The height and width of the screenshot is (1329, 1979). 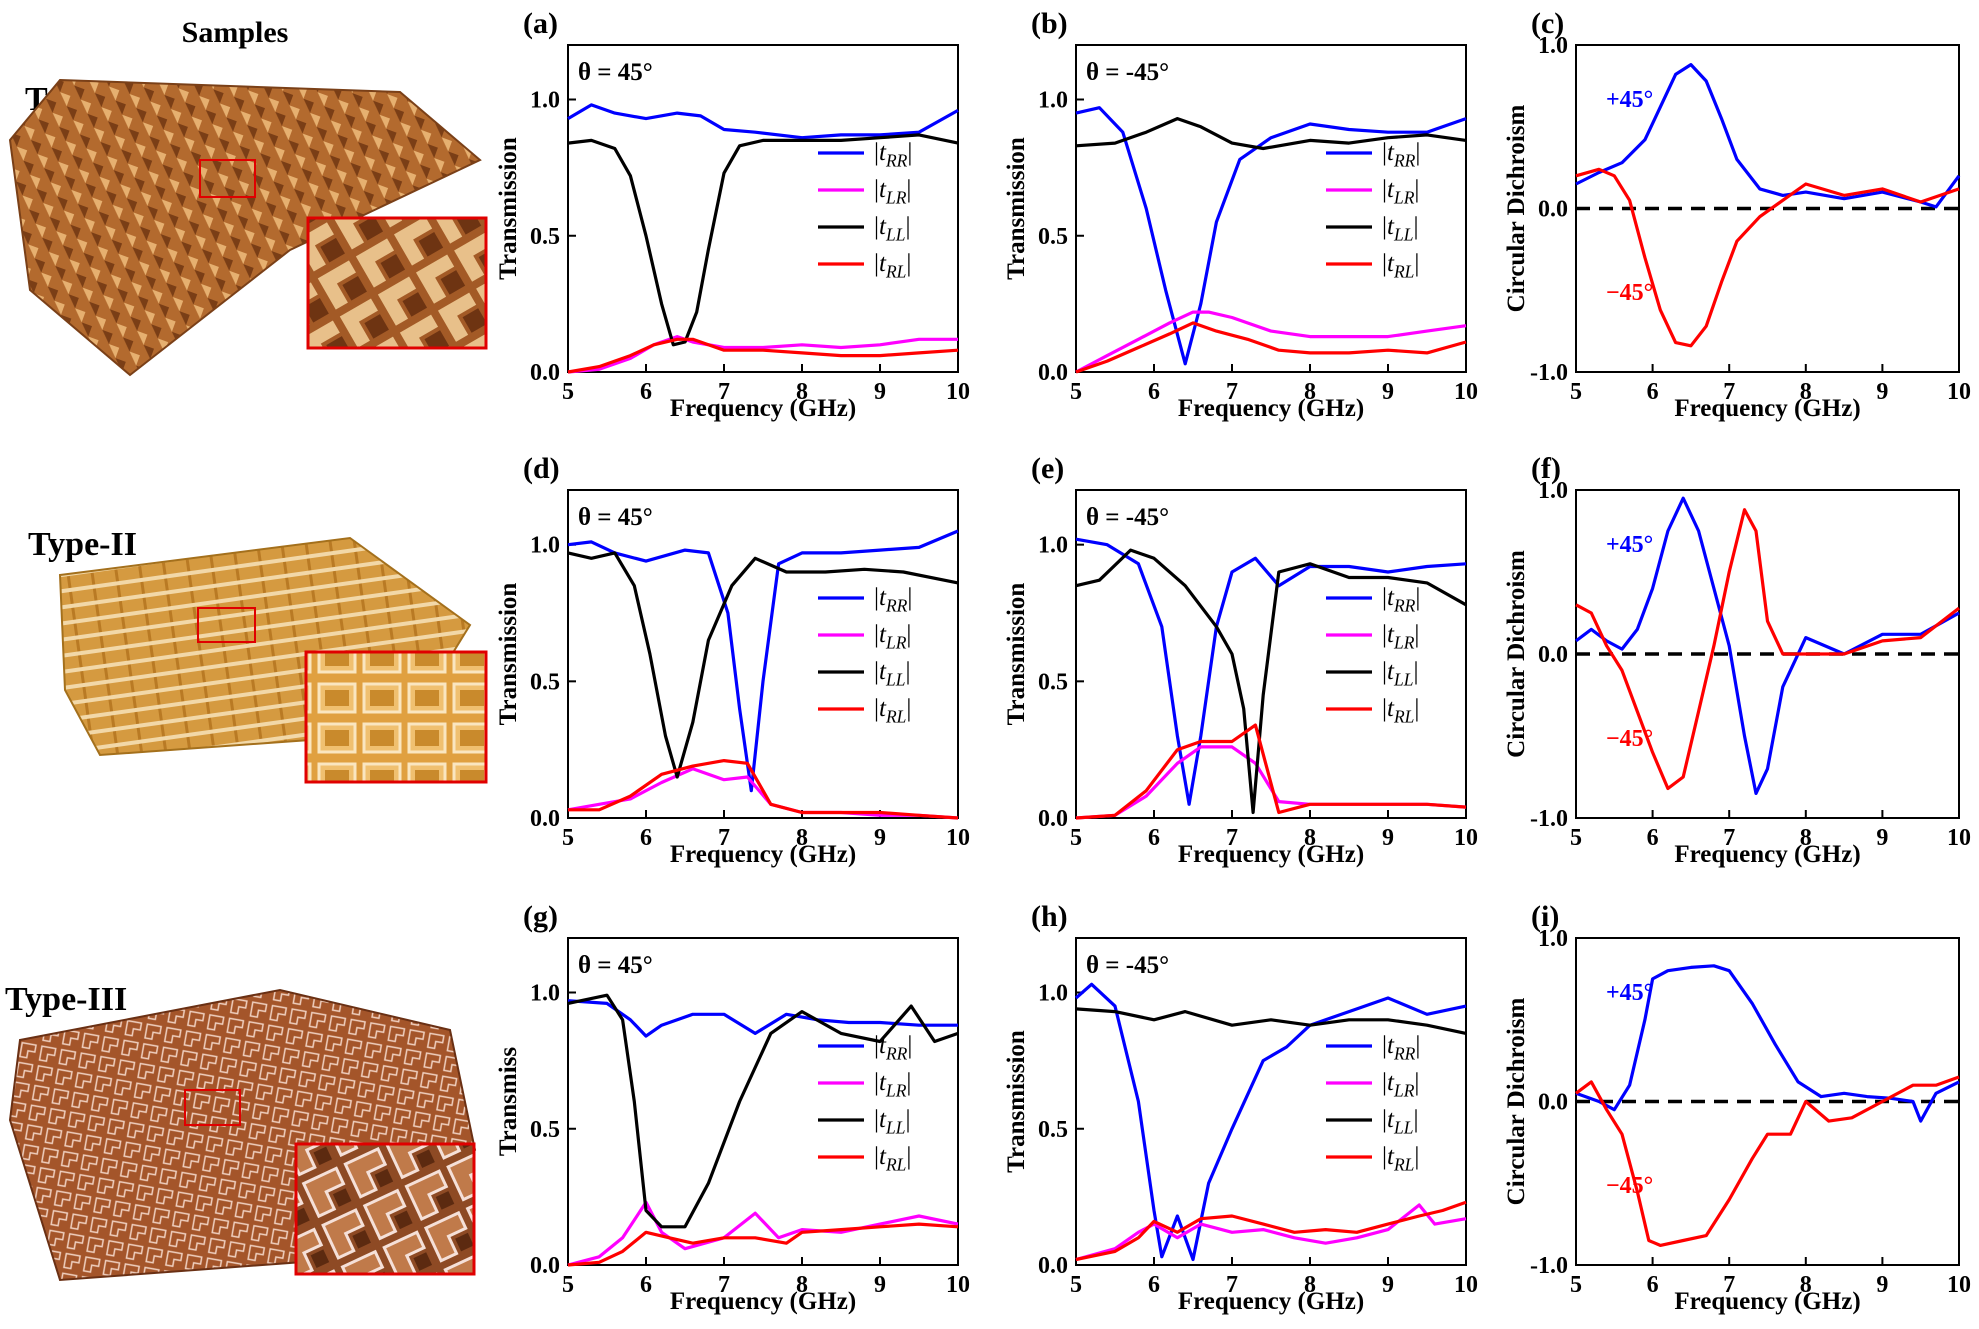 What do you see at coordinates (241, 1131) in the screenshot?
I see `sample-type-iii: Type-III` at bounding box center [241, 1131].